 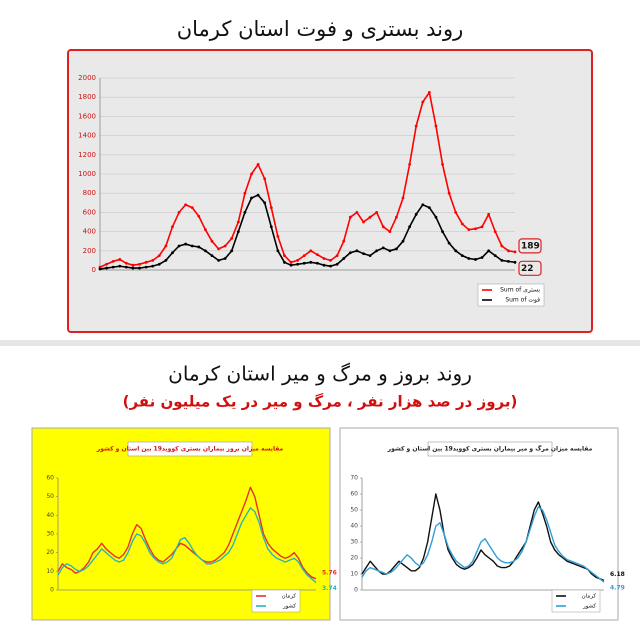 I want to click on legend-box, so click(x=511, y=295).